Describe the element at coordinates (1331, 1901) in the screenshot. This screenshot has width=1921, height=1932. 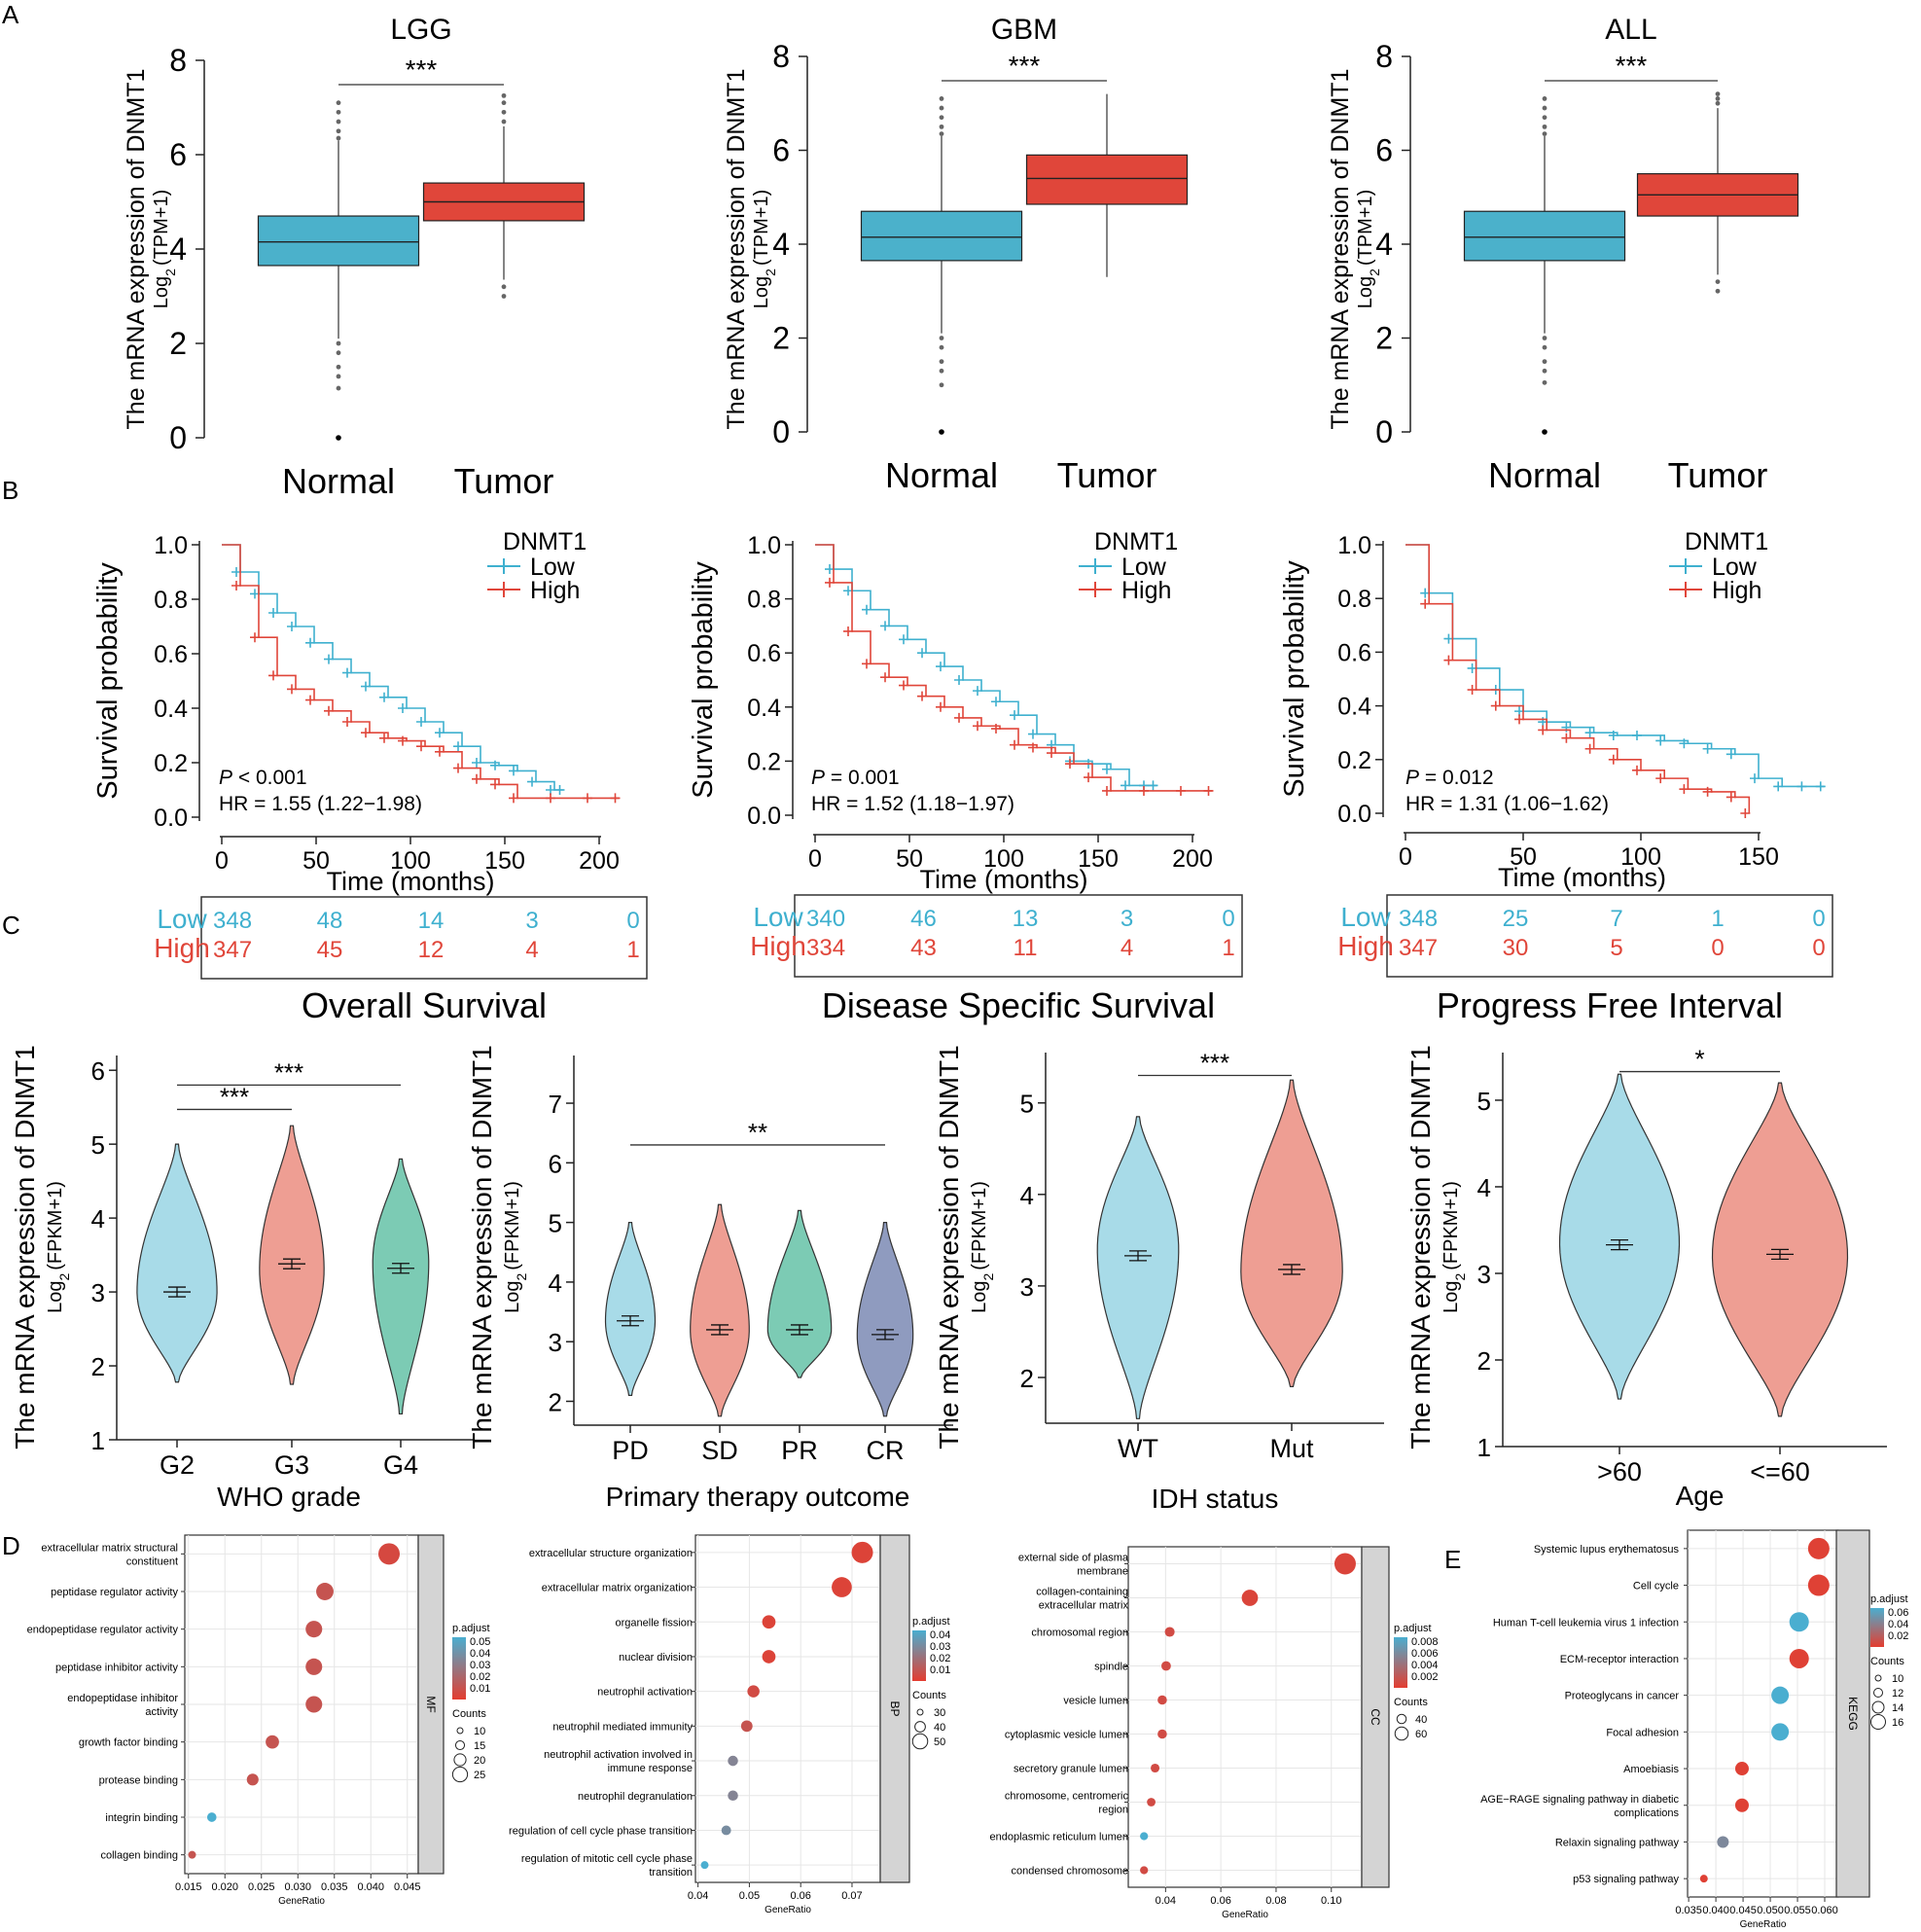
I see `x-tick-label: 0.10` at that location.